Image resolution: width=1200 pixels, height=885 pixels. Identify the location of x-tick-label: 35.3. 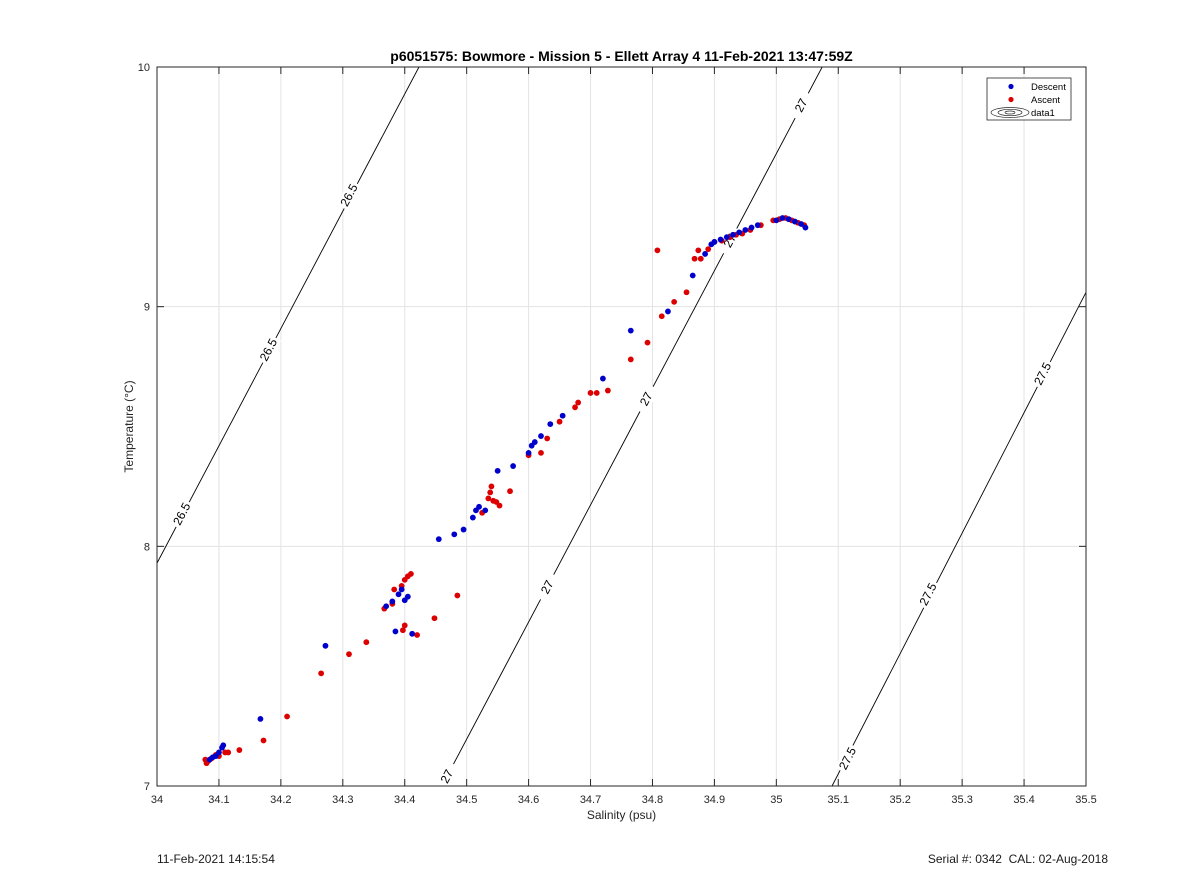
(961, 800).